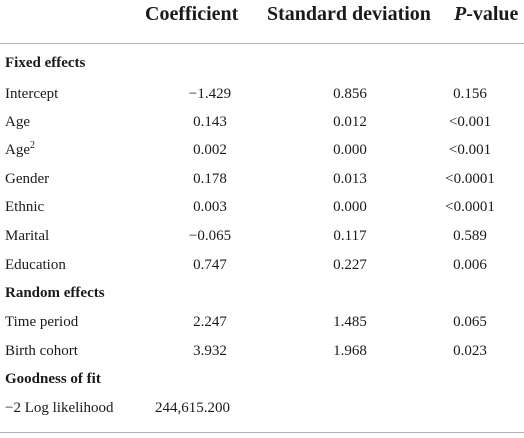 Image resolution: width=524 pixels, height=438 pixels. I want to click on coefficient-value: 3.932, so click(210, 351).